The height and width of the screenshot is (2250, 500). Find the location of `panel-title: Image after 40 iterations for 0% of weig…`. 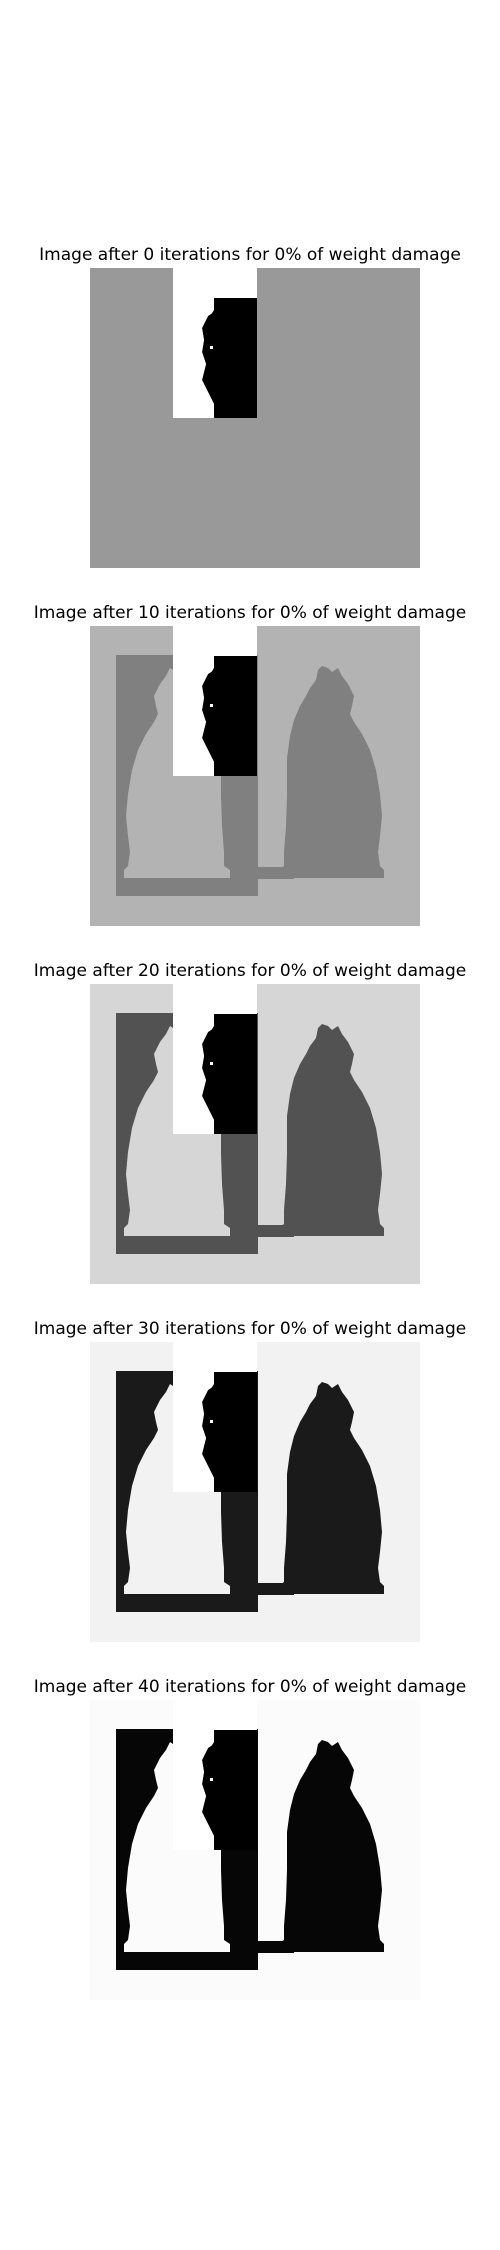

panel-title: Image after 40 iterations for 0% of weig… is located at coordinates (250, 1687).